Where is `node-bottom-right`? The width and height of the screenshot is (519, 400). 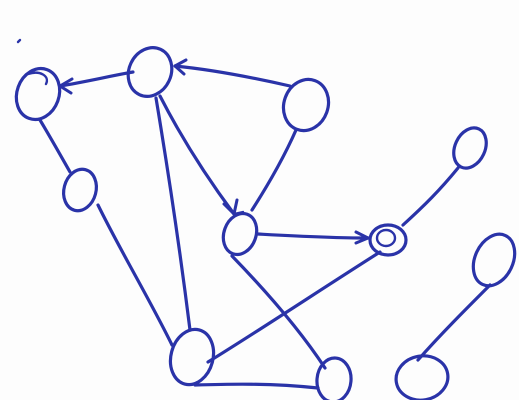 node-bottom-right is located at coordinates (422, 377).